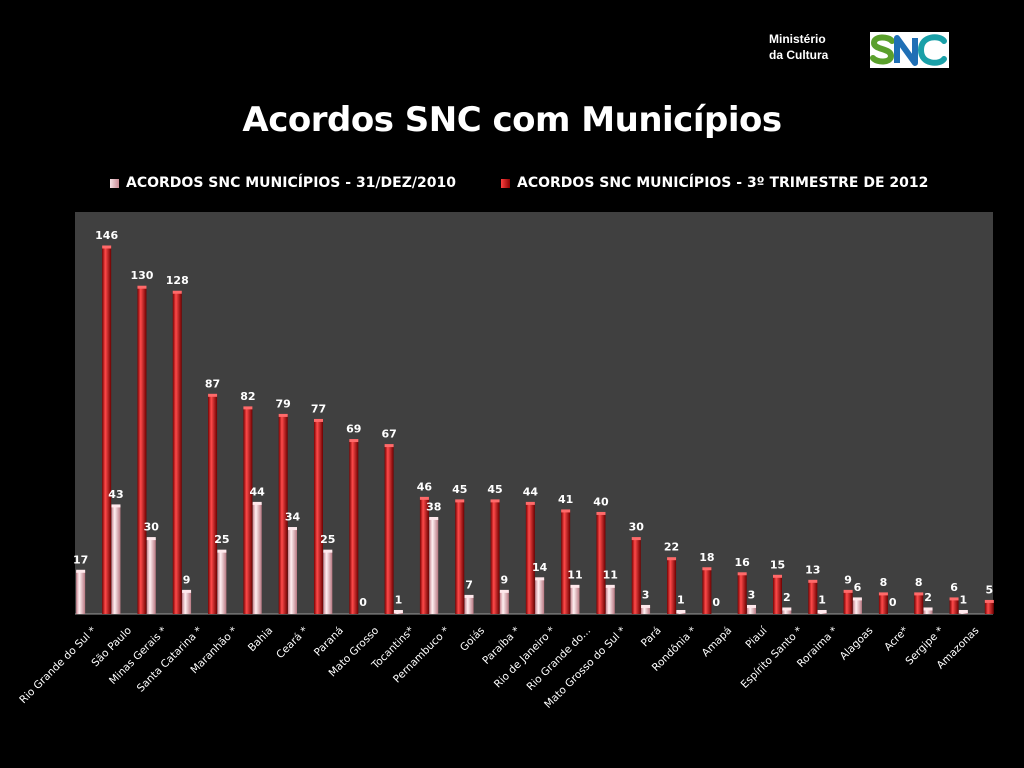  Describe the element at coordinates (954, 587) in the screenshot. I see `value-label-2012: 6` at that location.